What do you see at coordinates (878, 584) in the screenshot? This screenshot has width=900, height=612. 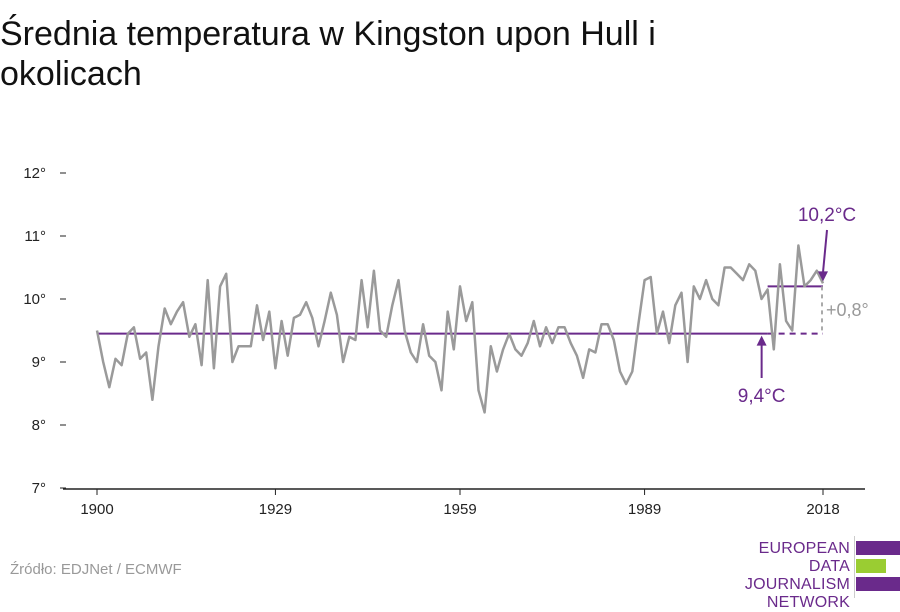 I see `logo-bar-purple-bottom` at bounding box center [878, 584].